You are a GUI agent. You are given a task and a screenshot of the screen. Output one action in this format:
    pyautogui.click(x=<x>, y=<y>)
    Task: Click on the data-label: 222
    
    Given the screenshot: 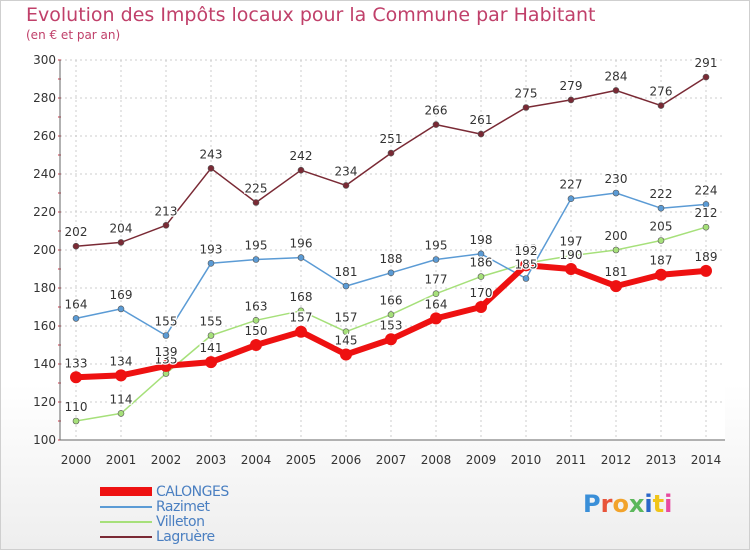 What is the action you would take?
    pyautogui.click(x=661, y=194)
    